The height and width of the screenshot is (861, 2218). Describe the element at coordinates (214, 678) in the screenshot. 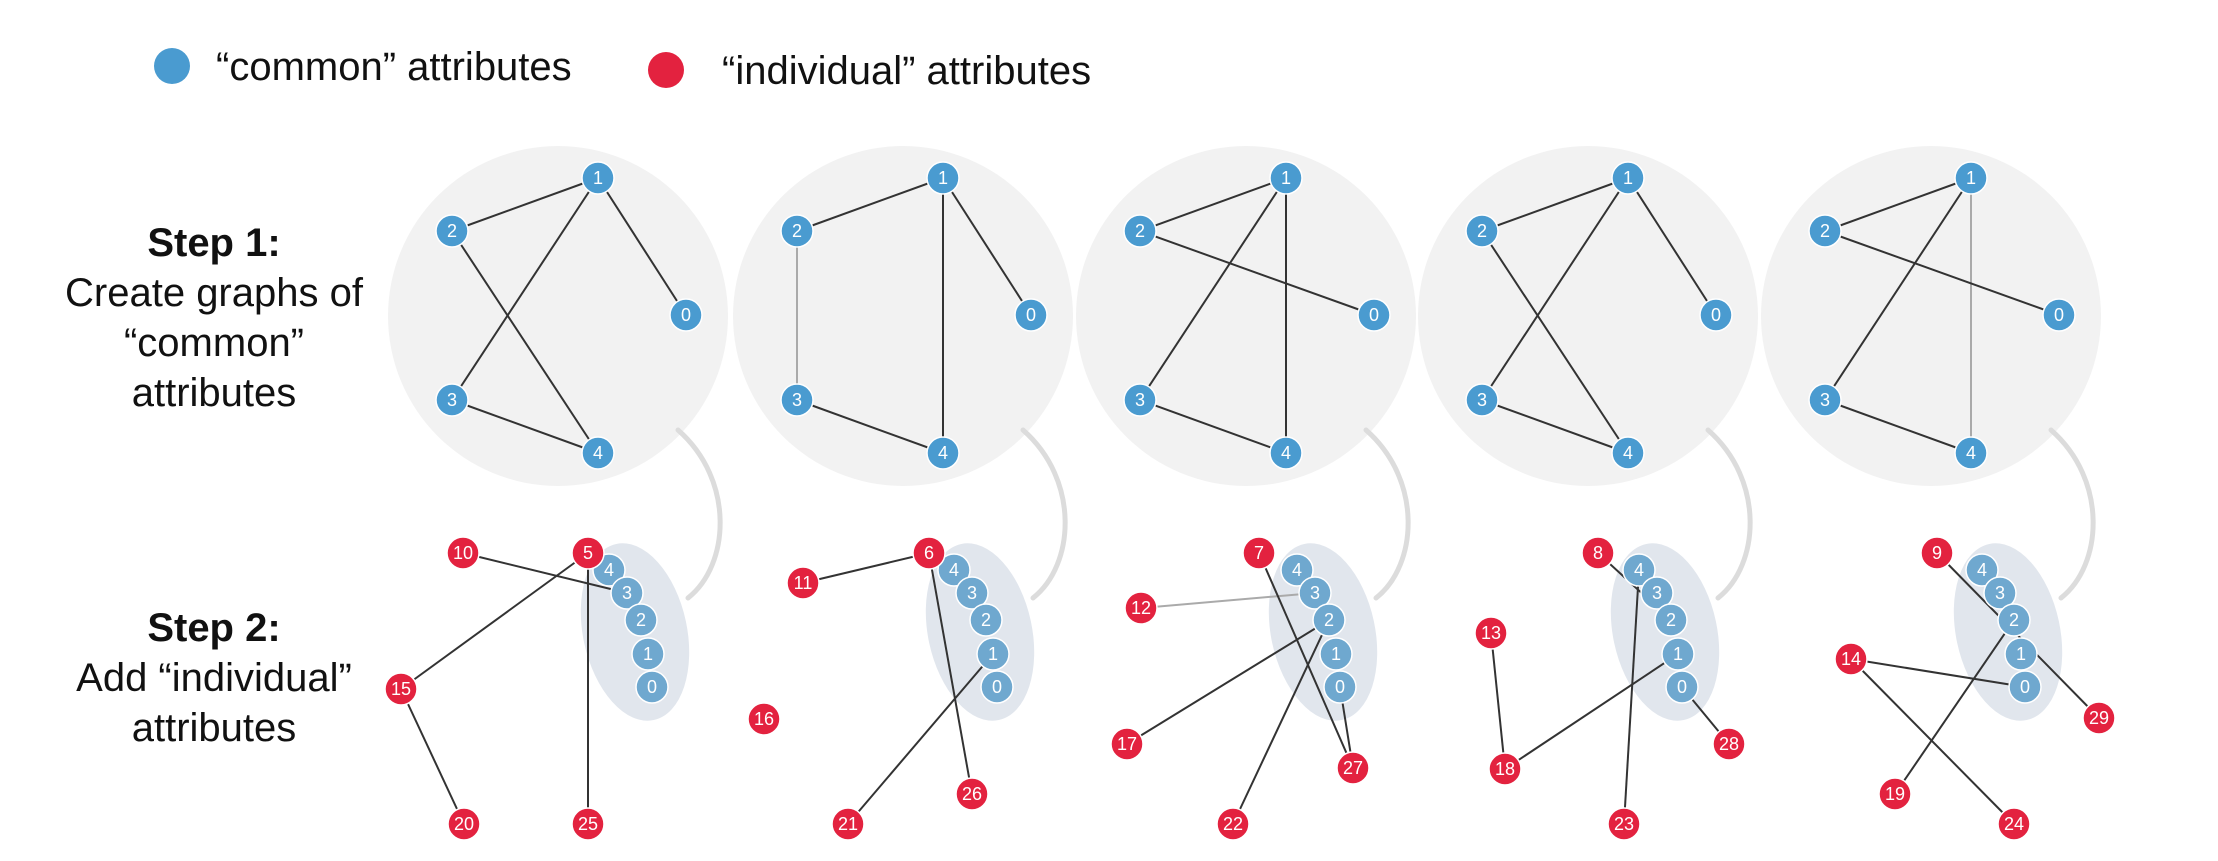

I see `step-2-label: Step 2: Add “individual” attributes` at that location.